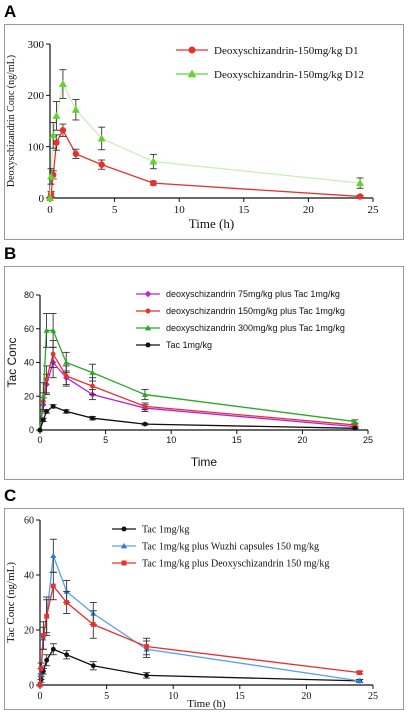 The width and height of the screenshot is (408, 714). What do you see at coordinates (204, 462) in the screenshot?
I see `x-axis-label: Time` at bounding box center [204, 462].